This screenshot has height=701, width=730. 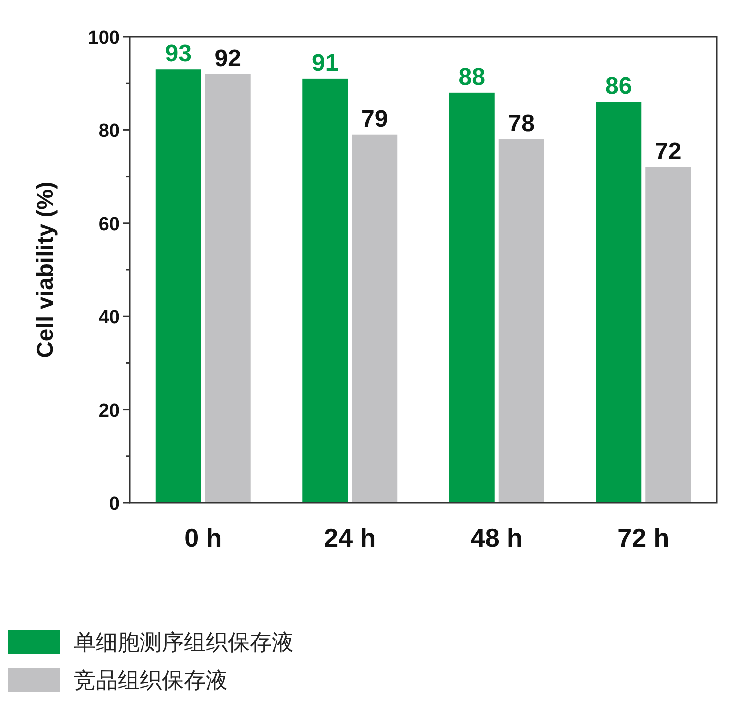 What do you see at coordinates (109, 131) in the screenshot?
I see `y-tick-label: 80` at bounding box center [109, 131].